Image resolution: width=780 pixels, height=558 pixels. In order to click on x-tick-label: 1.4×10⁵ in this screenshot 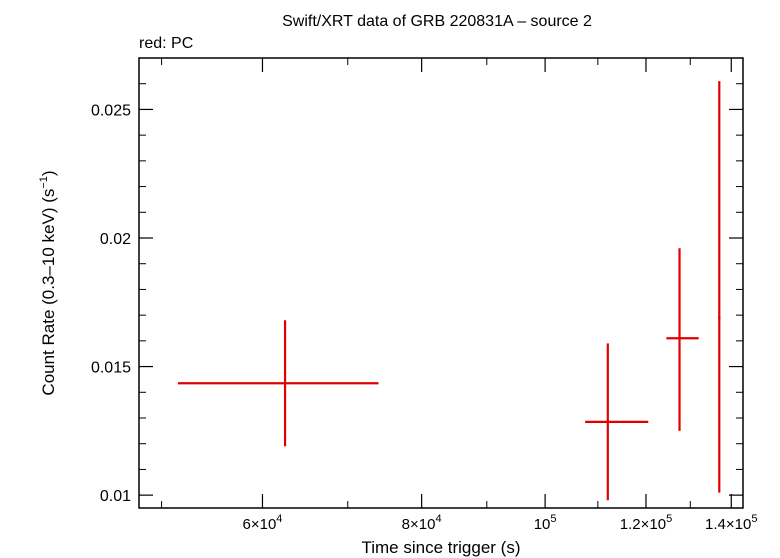, I will do `click(731, 523)`.